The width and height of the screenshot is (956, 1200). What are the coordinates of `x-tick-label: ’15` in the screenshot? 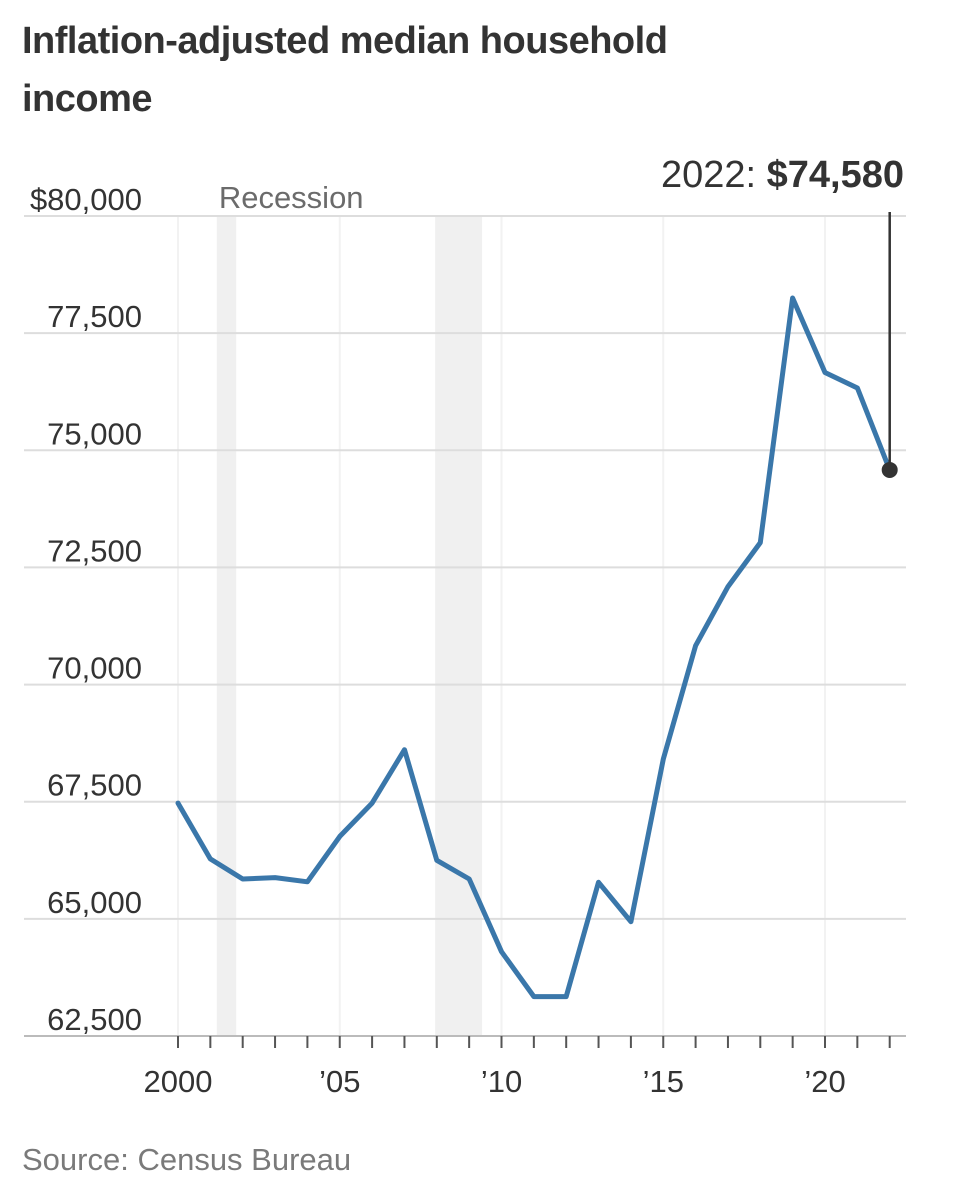 It's located at (663, 1081).